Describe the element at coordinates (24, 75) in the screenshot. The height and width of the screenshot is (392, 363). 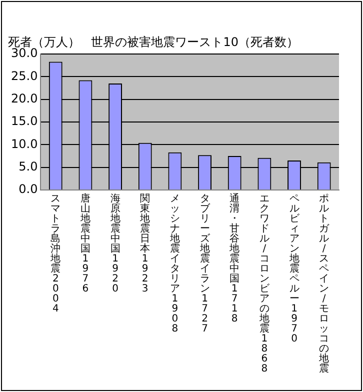
I see `y-tick-label: 25.0` at that location.